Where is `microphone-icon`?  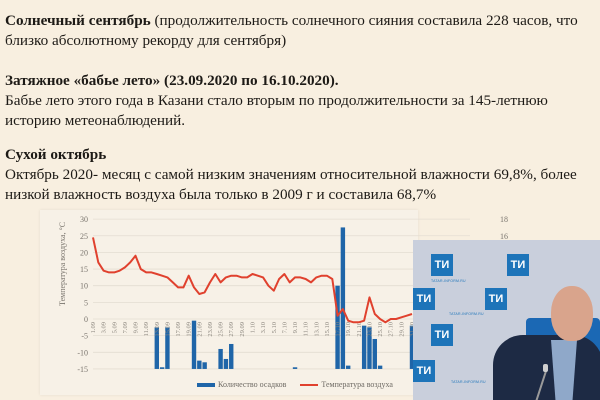 microphone-icon is located at coordinates (545, 368).